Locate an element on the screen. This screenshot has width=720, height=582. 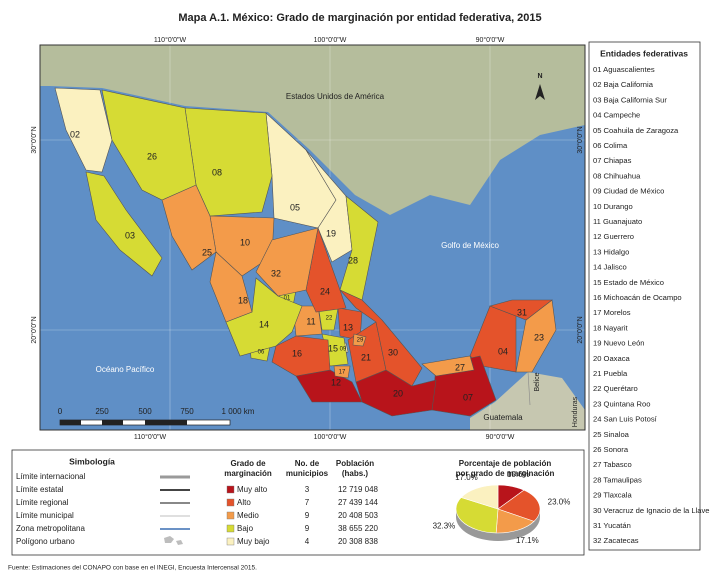
entity-item: 26 Sonora is located at coordinates (611, 449).